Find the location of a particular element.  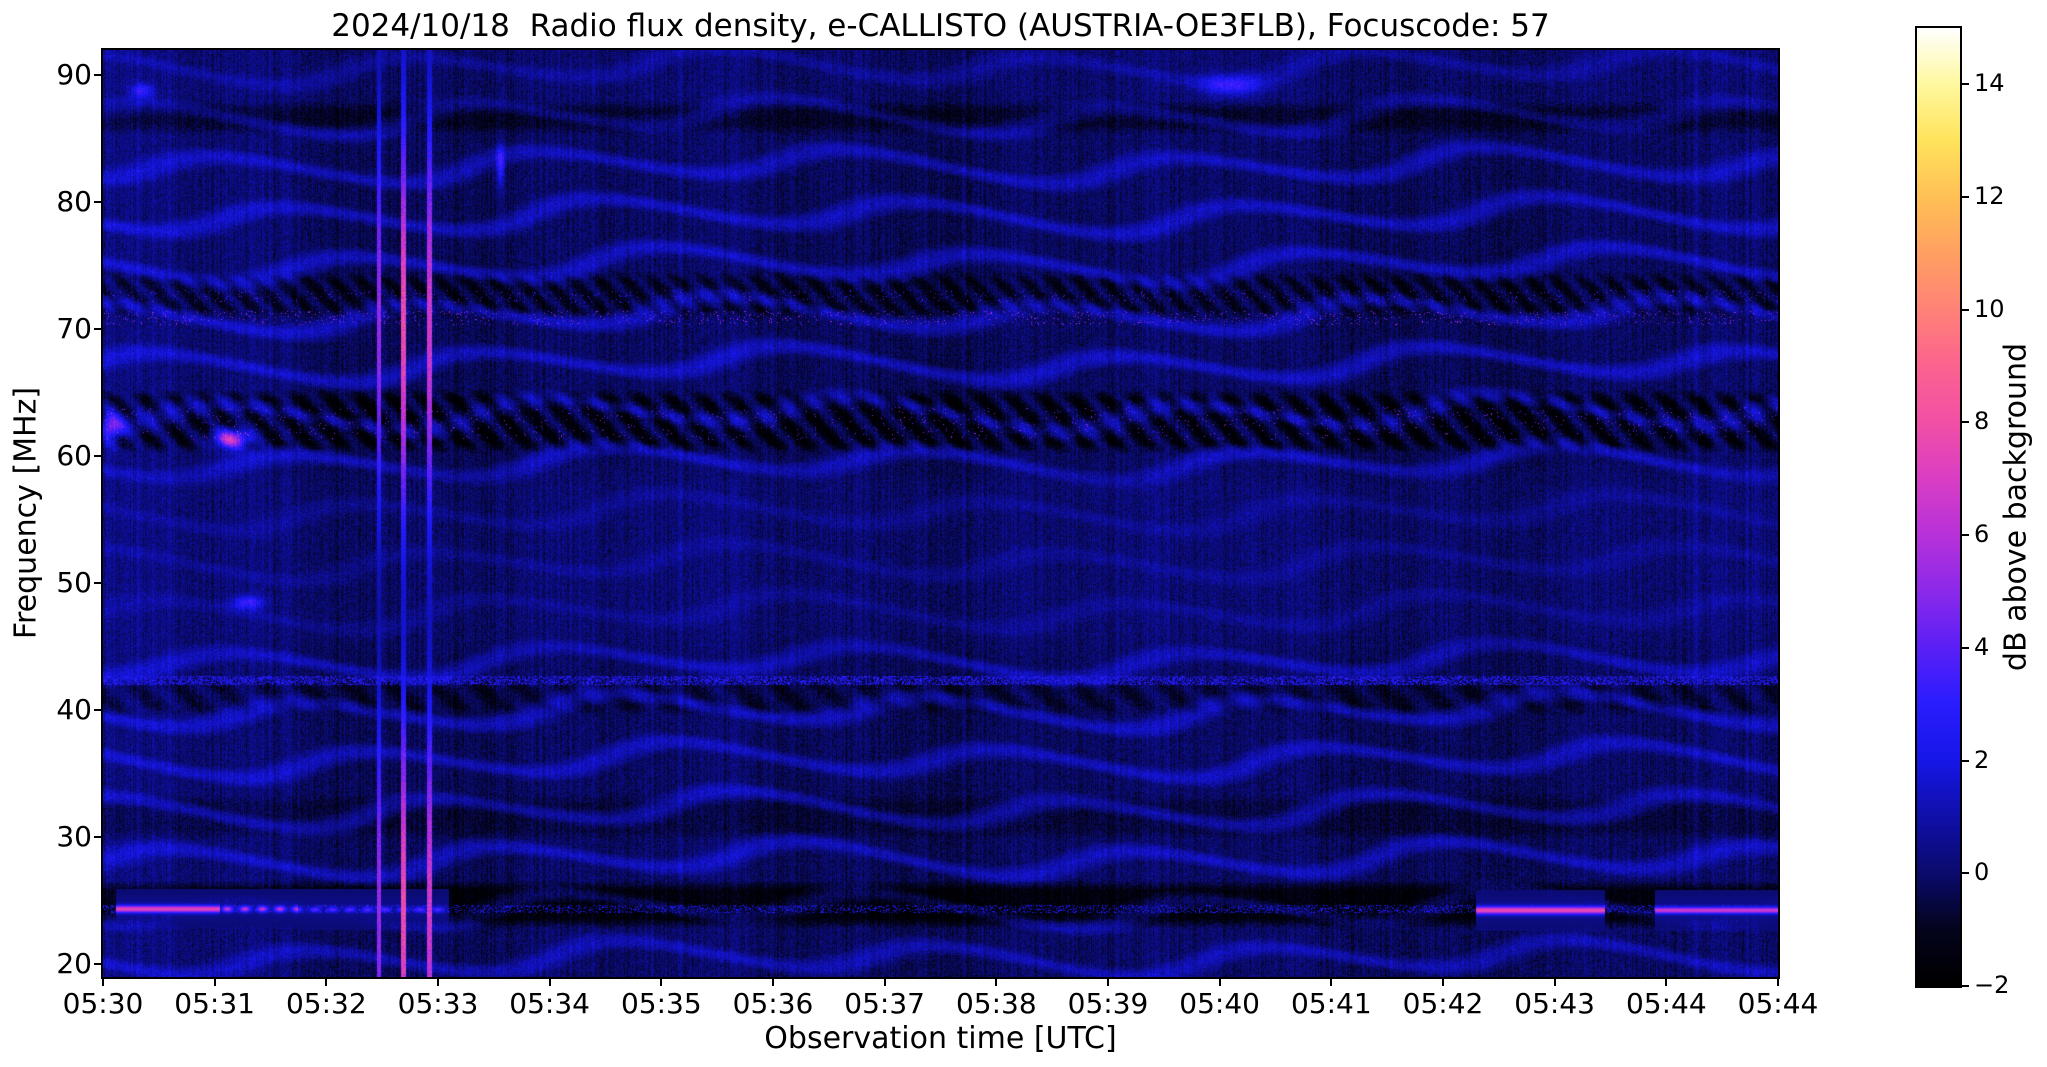

colorbar-tick-label: 12 is located at coordinates (1989, 196).